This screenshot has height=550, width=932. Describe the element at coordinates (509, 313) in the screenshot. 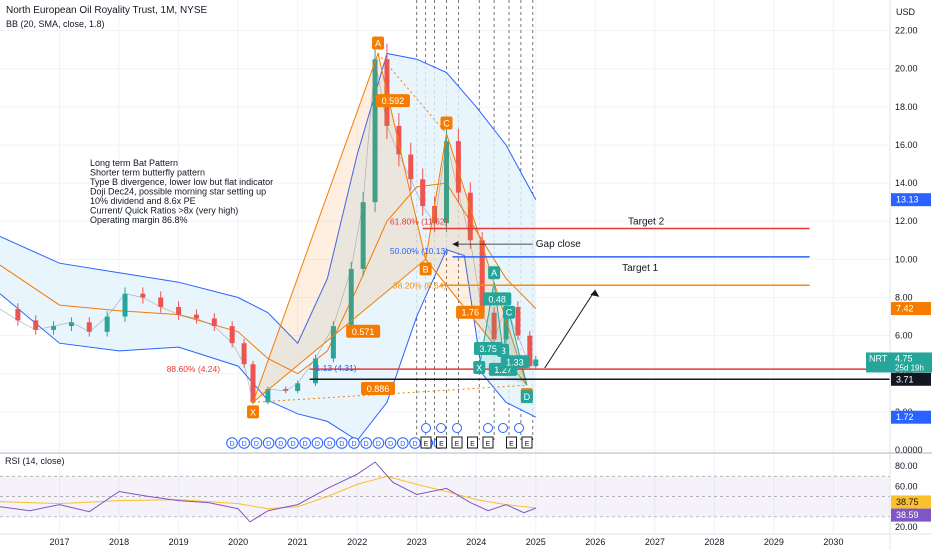

I see `inner-c: C` at that location.